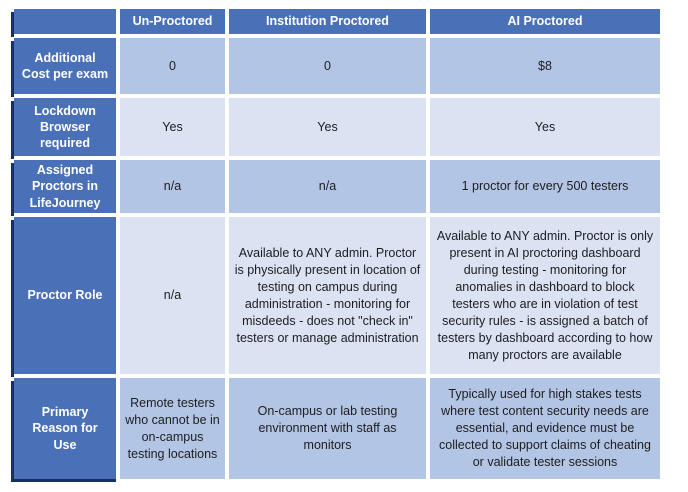 This screenshot has height=492, width=688. What do you see at coordinates (172, 21) in the screenshot?
I see `column-header-un-proctored: Un-Proctored` at bounding box center [172, 21].